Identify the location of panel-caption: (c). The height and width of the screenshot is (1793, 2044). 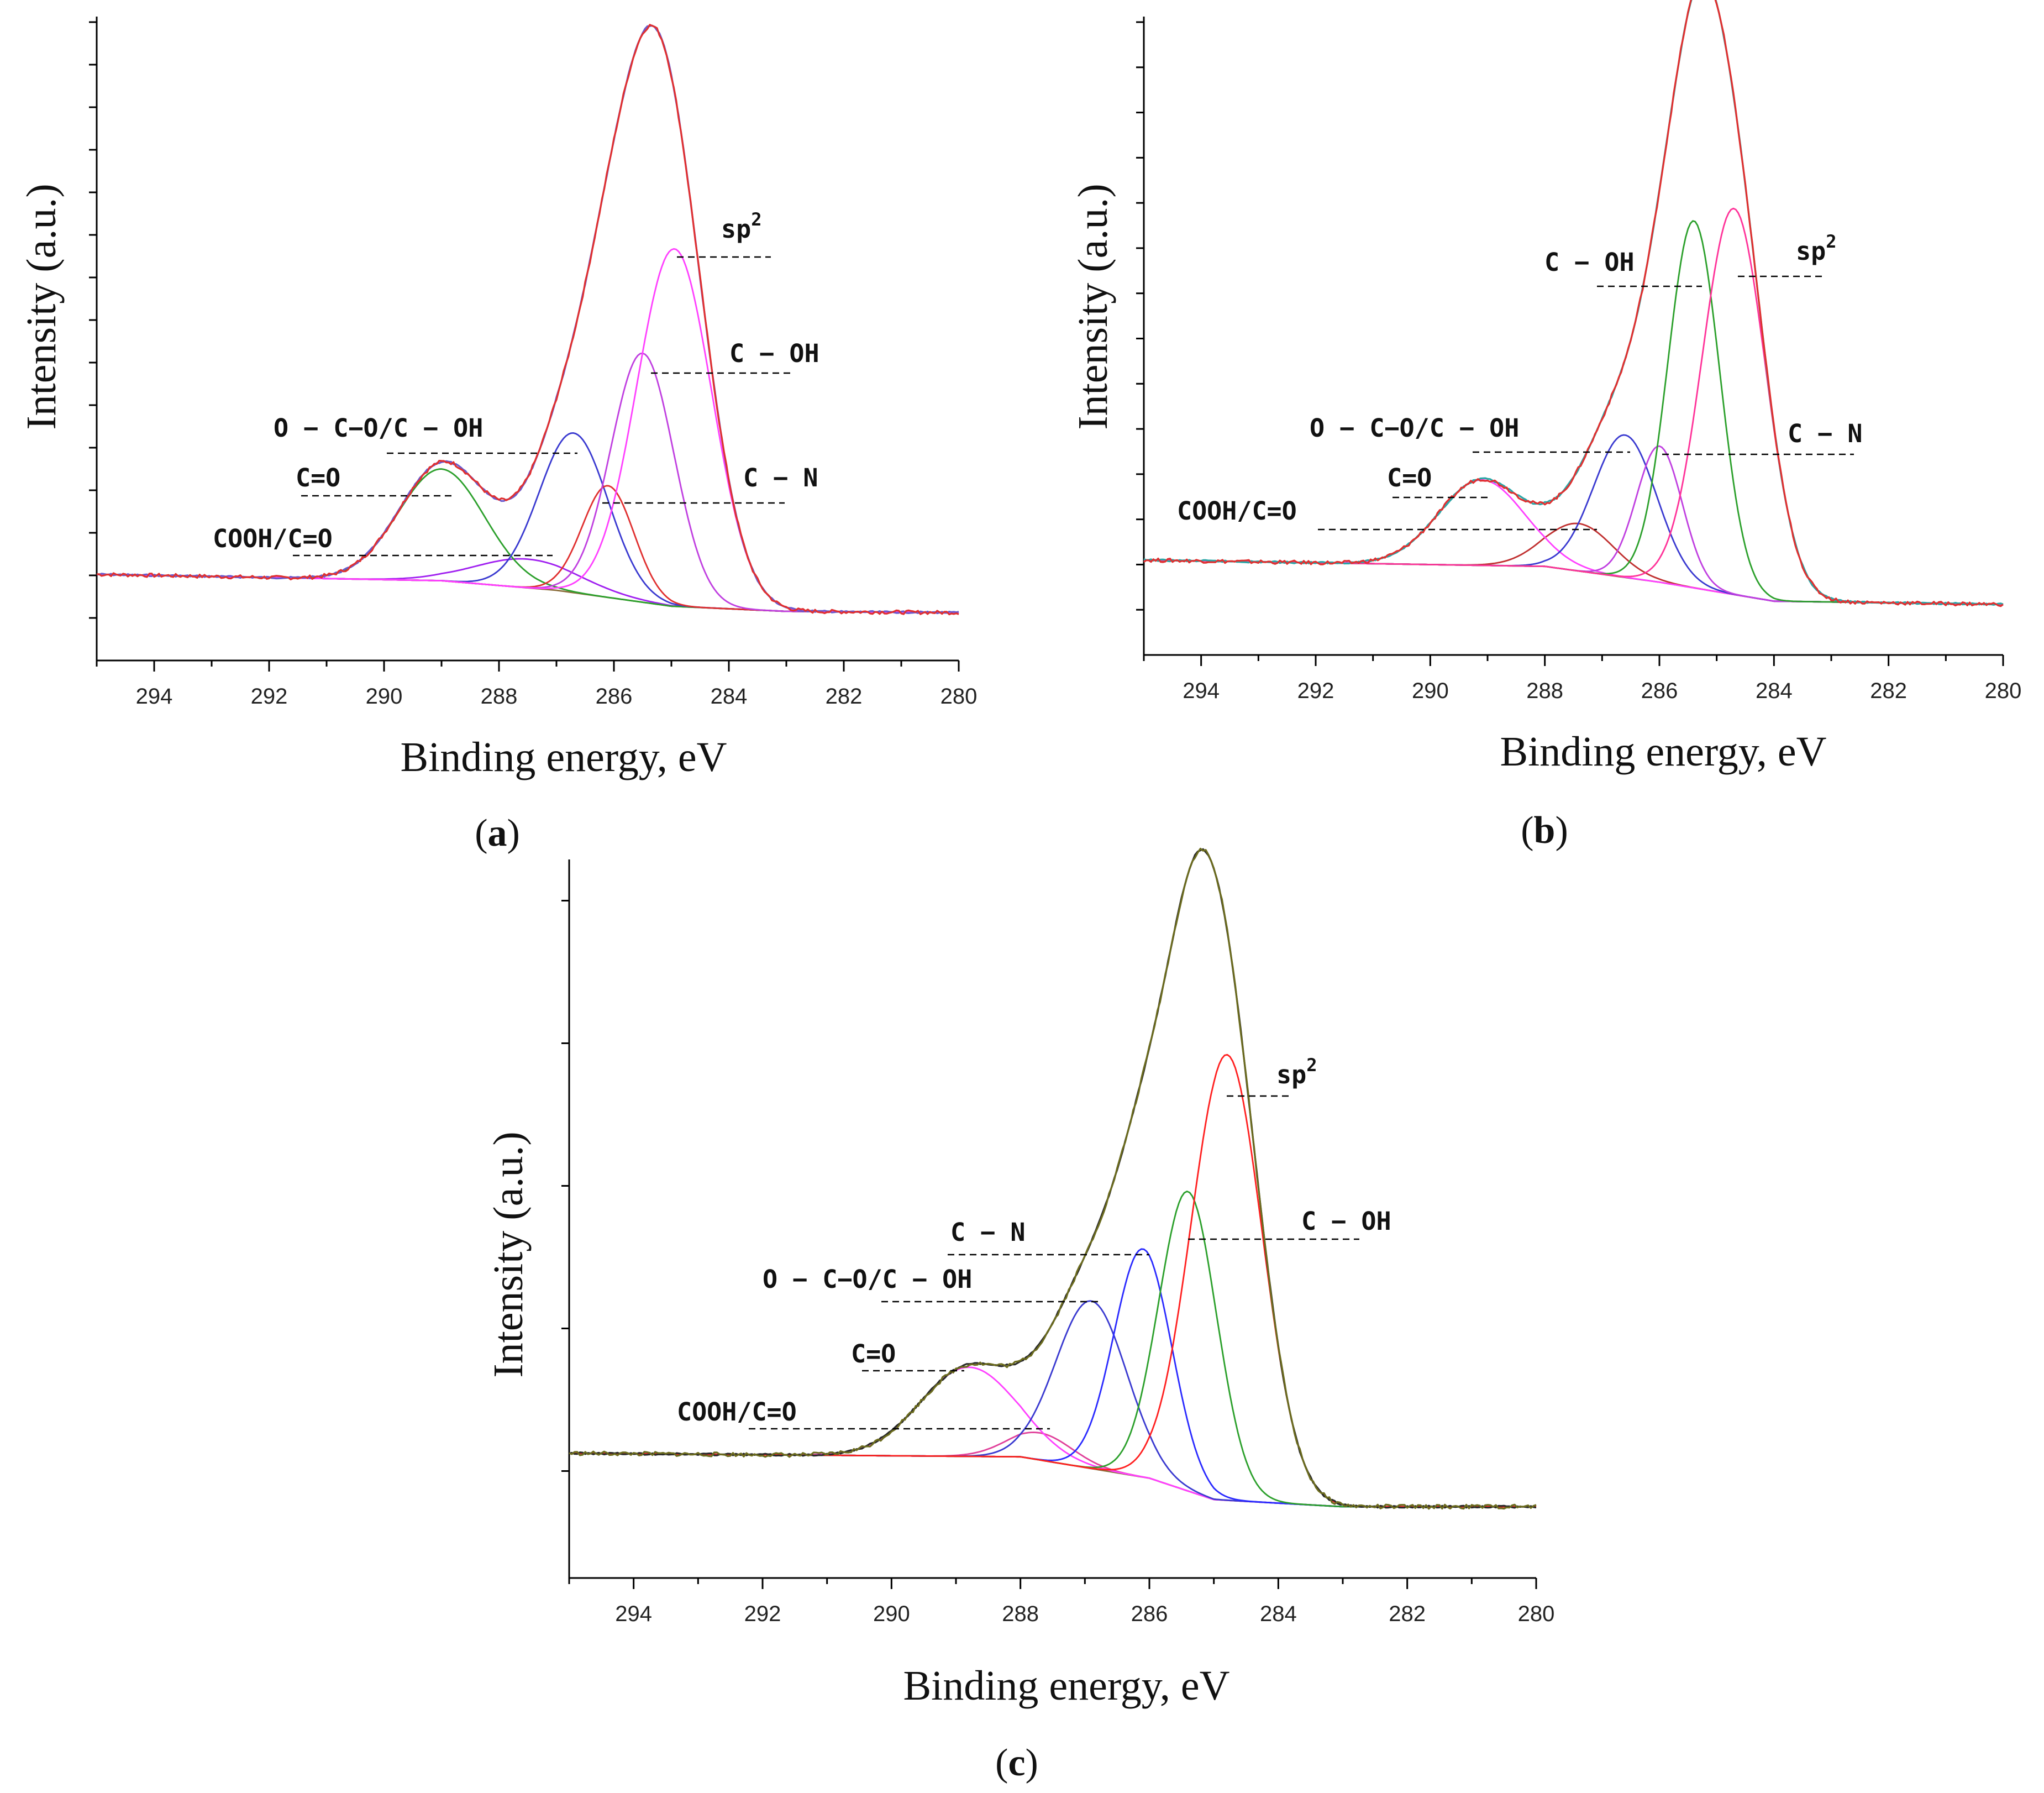
(1017, 1763).